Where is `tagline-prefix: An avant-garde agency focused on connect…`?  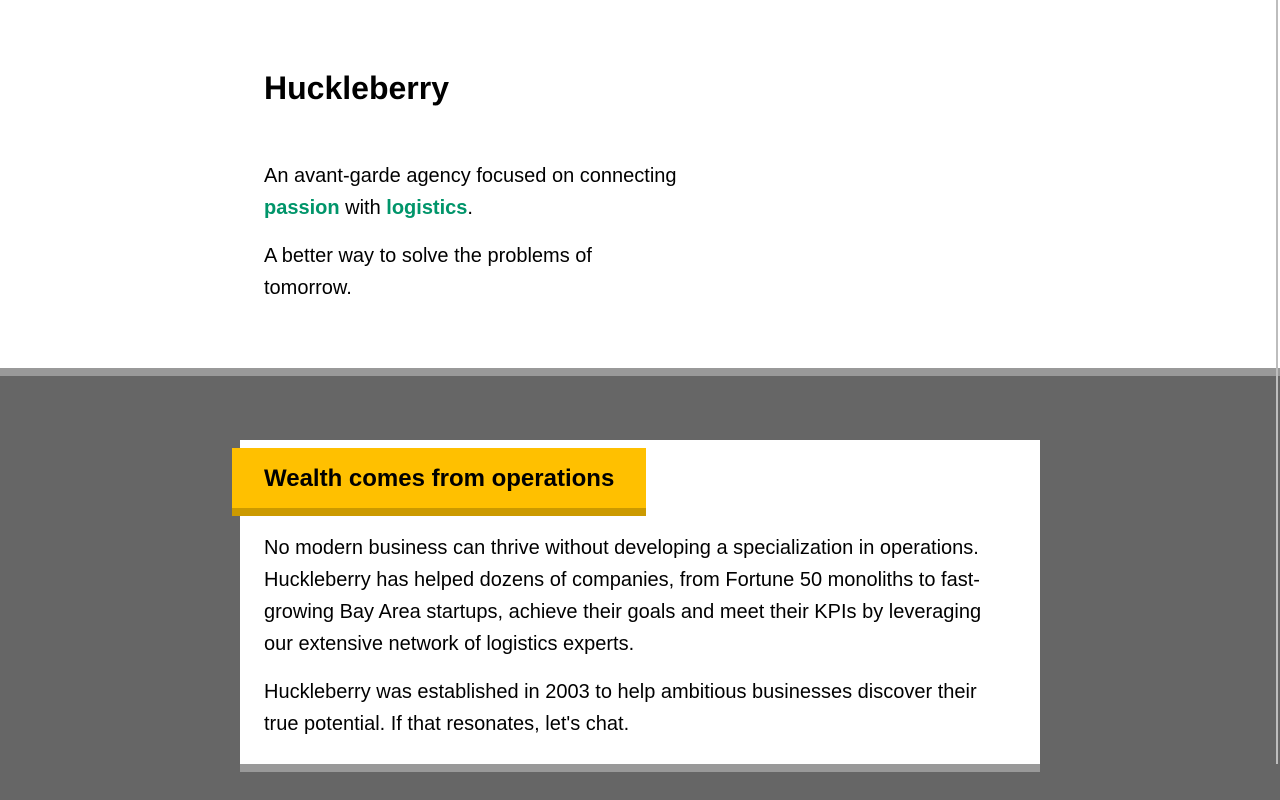 tagline-prefix: An avant-garde agency focused on connect… is located at coordinates (470, 176).